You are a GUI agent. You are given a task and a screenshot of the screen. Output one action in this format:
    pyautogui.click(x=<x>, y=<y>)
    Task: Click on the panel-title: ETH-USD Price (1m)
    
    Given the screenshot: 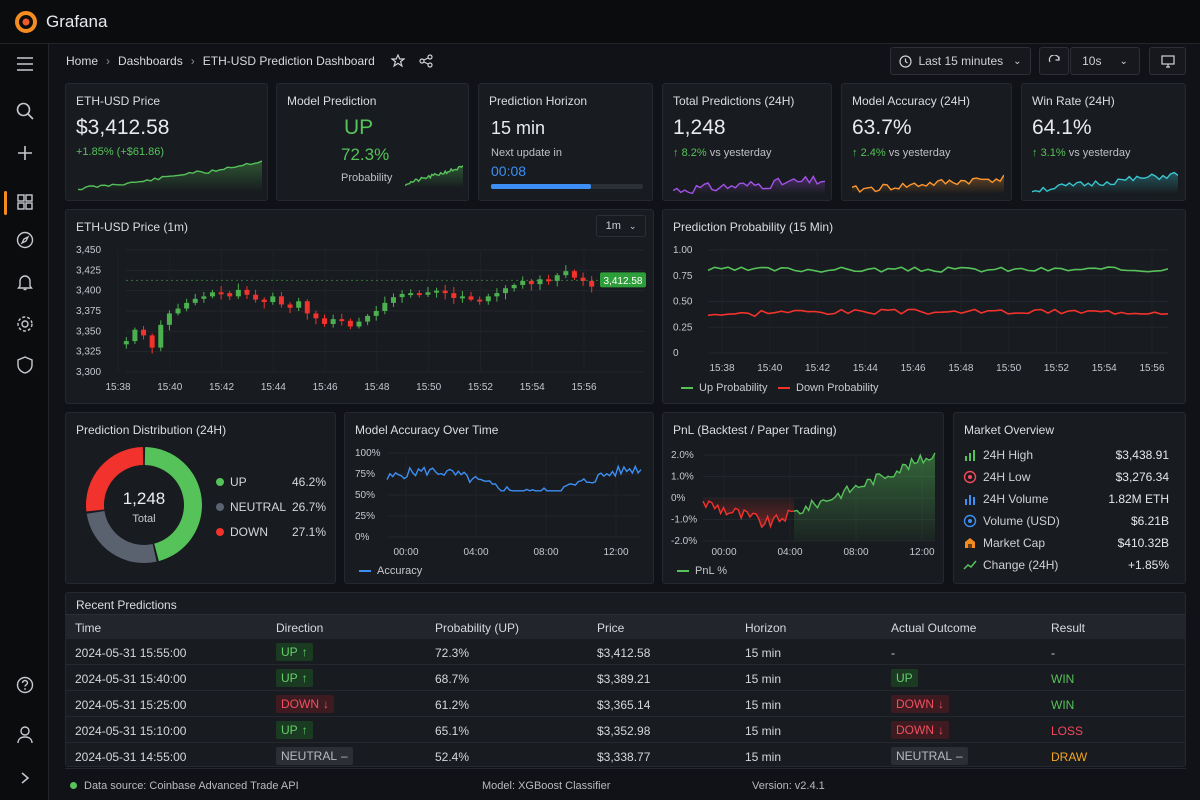 What is the action you would take?
    pyautogui.click(x=132, y=227)
    